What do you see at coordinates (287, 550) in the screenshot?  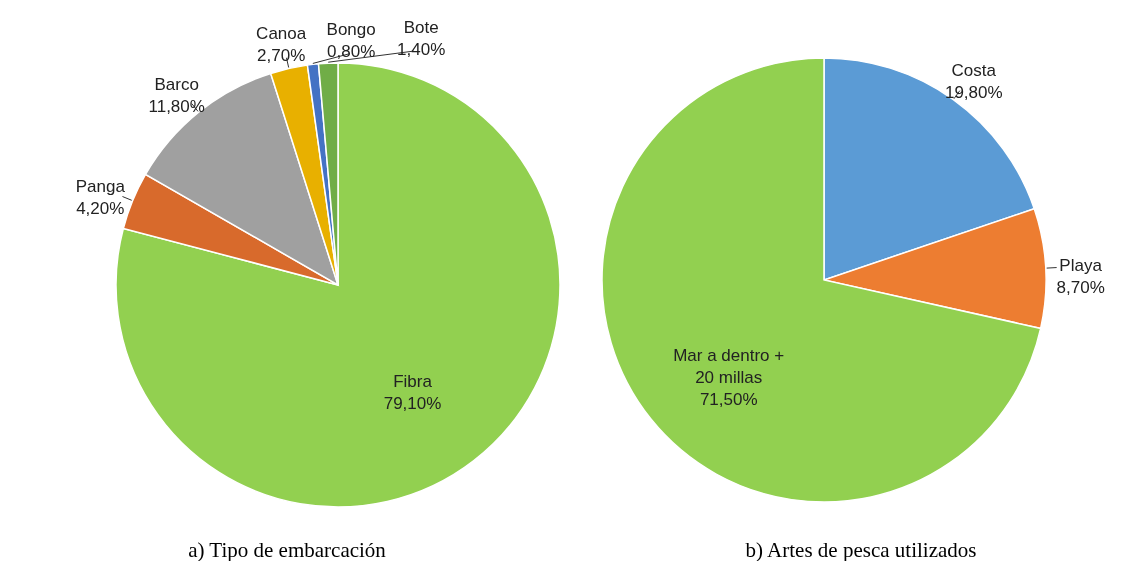 I see `text: a) Tipo de embarcación` at bounding box center [287, 550].